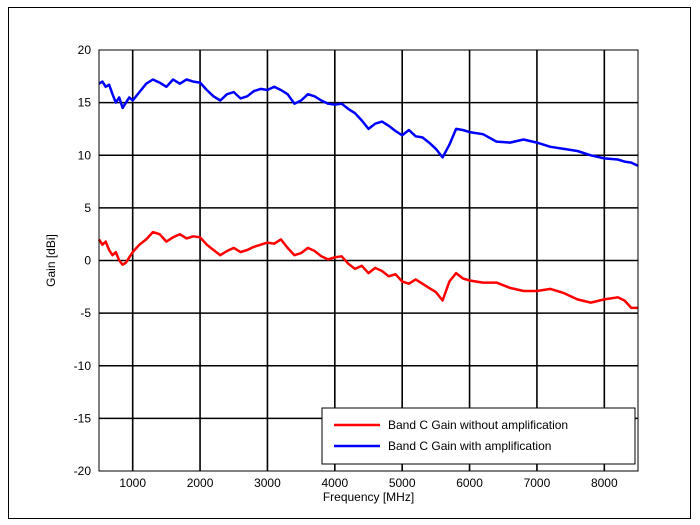 The image size is (700, 525). I want to click on x-axis-ticks: 1000 2000 3000 4000 5000 6000 7000 8000, so click(368, 483).